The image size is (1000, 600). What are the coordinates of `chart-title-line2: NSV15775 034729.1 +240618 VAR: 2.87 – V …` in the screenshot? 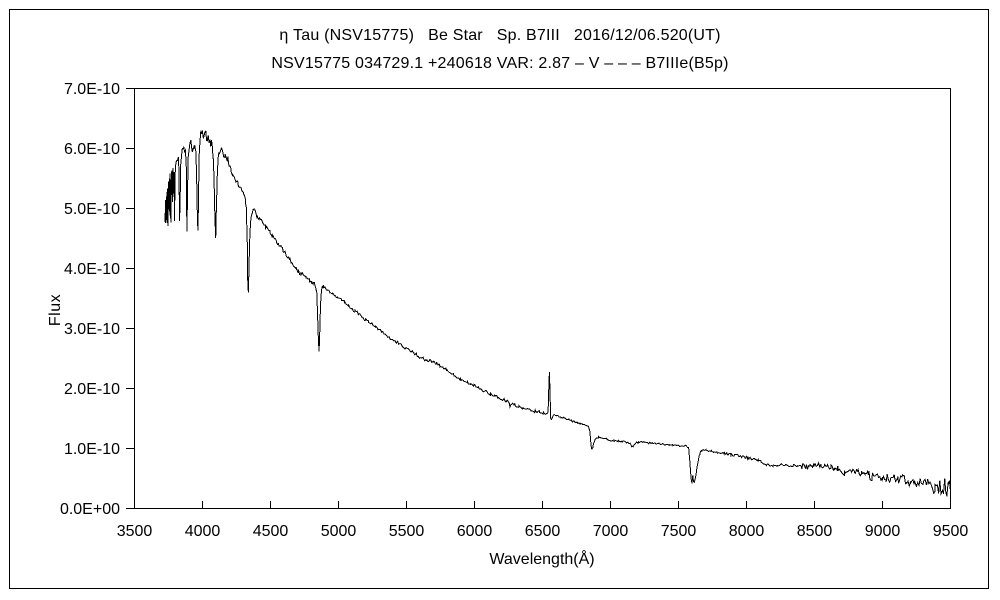 It's located at (500, 63).